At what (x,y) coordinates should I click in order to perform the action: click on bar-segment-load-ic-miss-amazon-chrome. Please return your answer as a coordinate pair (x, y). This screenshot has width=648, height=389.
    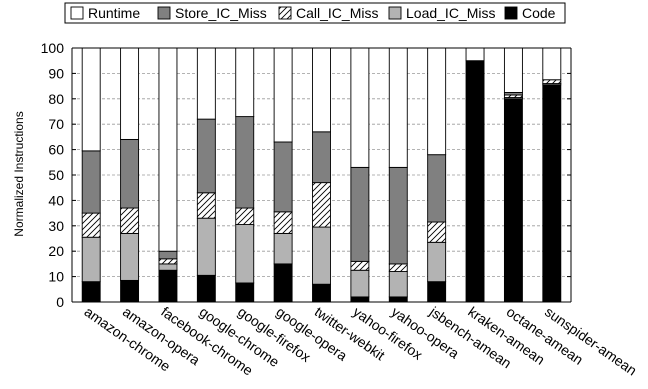
    Looking at the image, I should click on (91, 259).